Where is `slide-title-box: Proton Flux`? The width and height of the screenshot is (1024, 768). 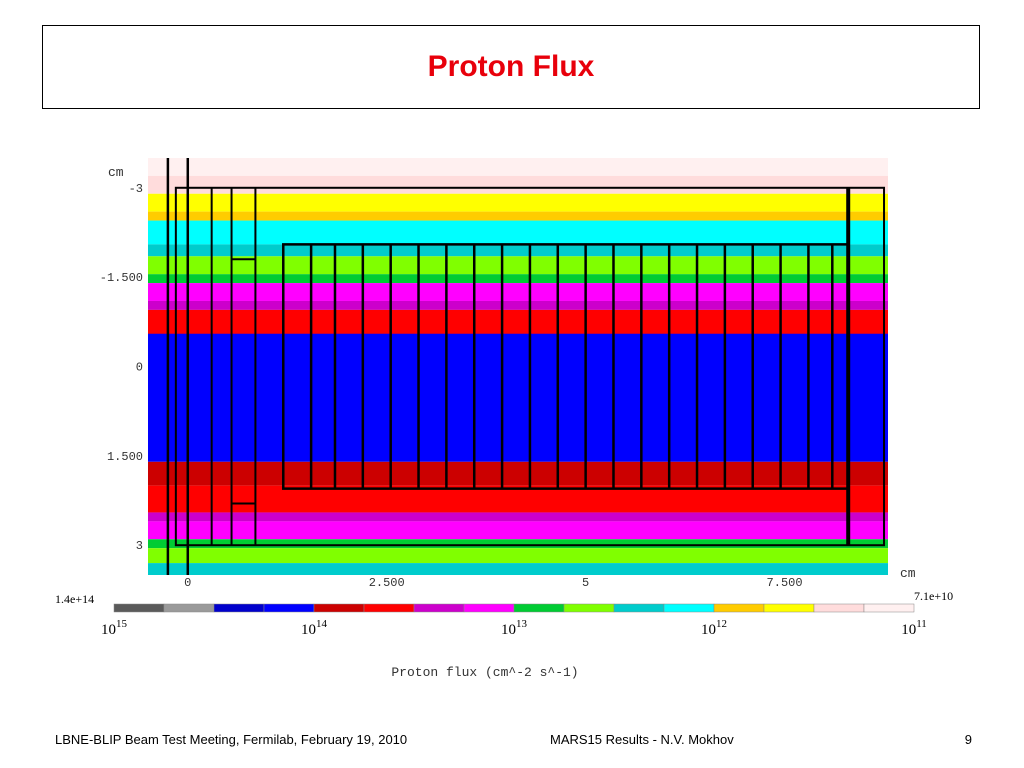 slide-title-box: Proton Flux is located at coordinates (511, 67).